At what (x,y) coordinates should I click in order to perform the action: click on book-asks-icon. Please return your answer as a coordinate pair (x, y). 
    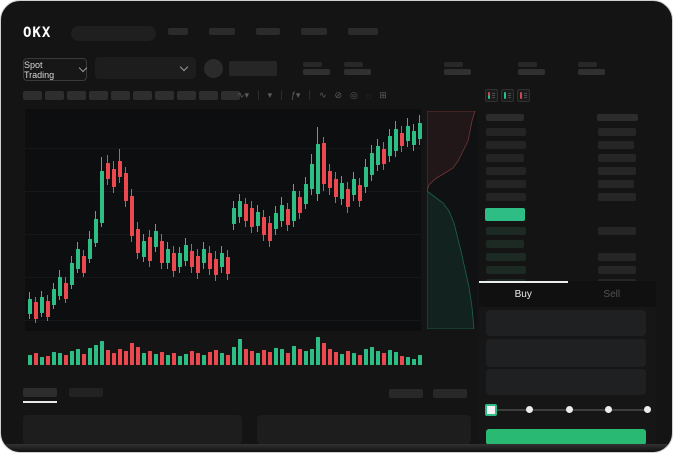
    Looking at the image, I should click on (523, 95).